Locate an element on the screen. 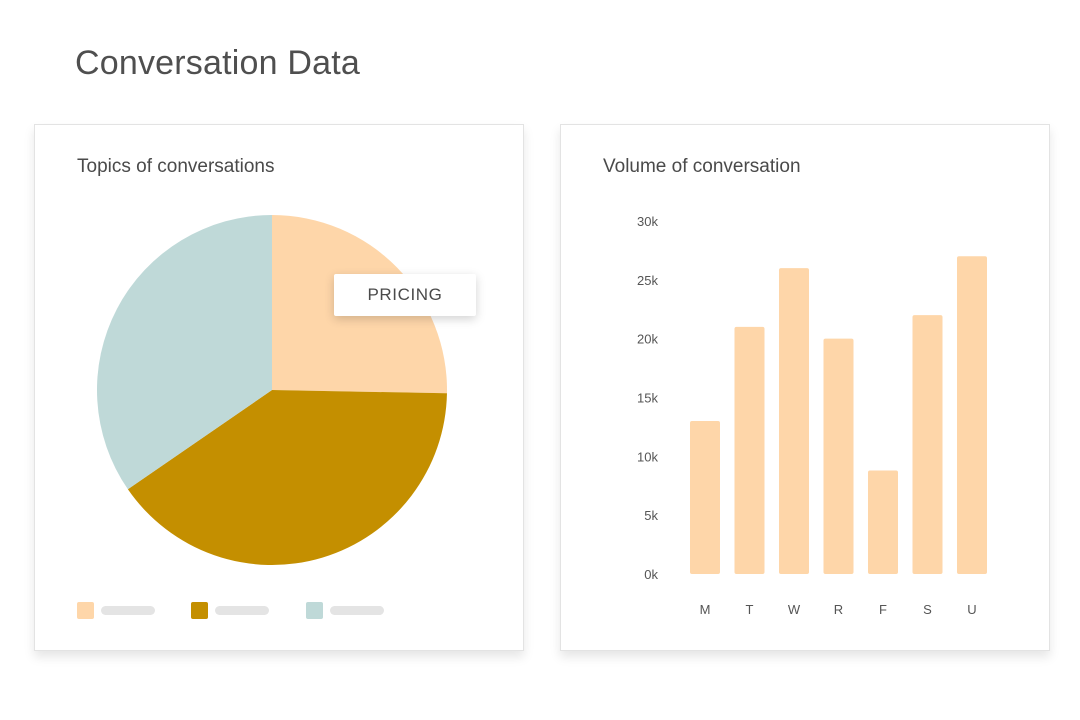 This screenshot has height=720, width=1080. legend-swatch-pricing is located at coordinates (85, 610).